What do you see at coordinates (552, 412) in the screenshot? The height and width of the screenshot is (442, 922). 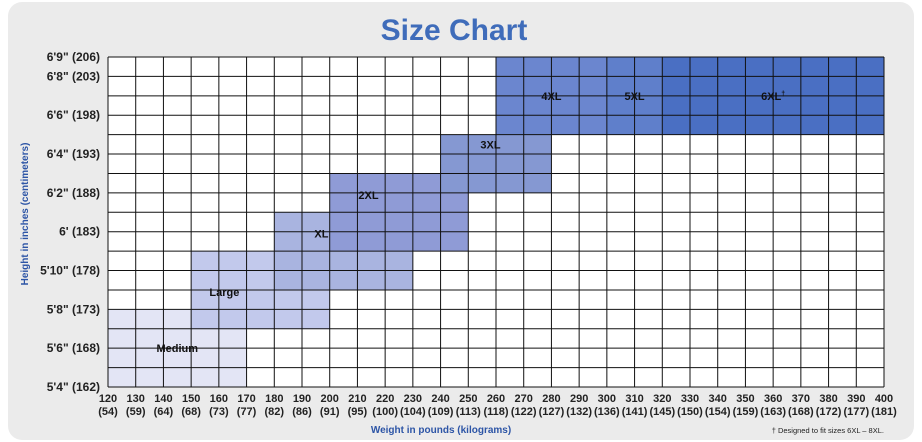 I see `x-tick-label-kg: (127)` at bounding box center [552, 412].